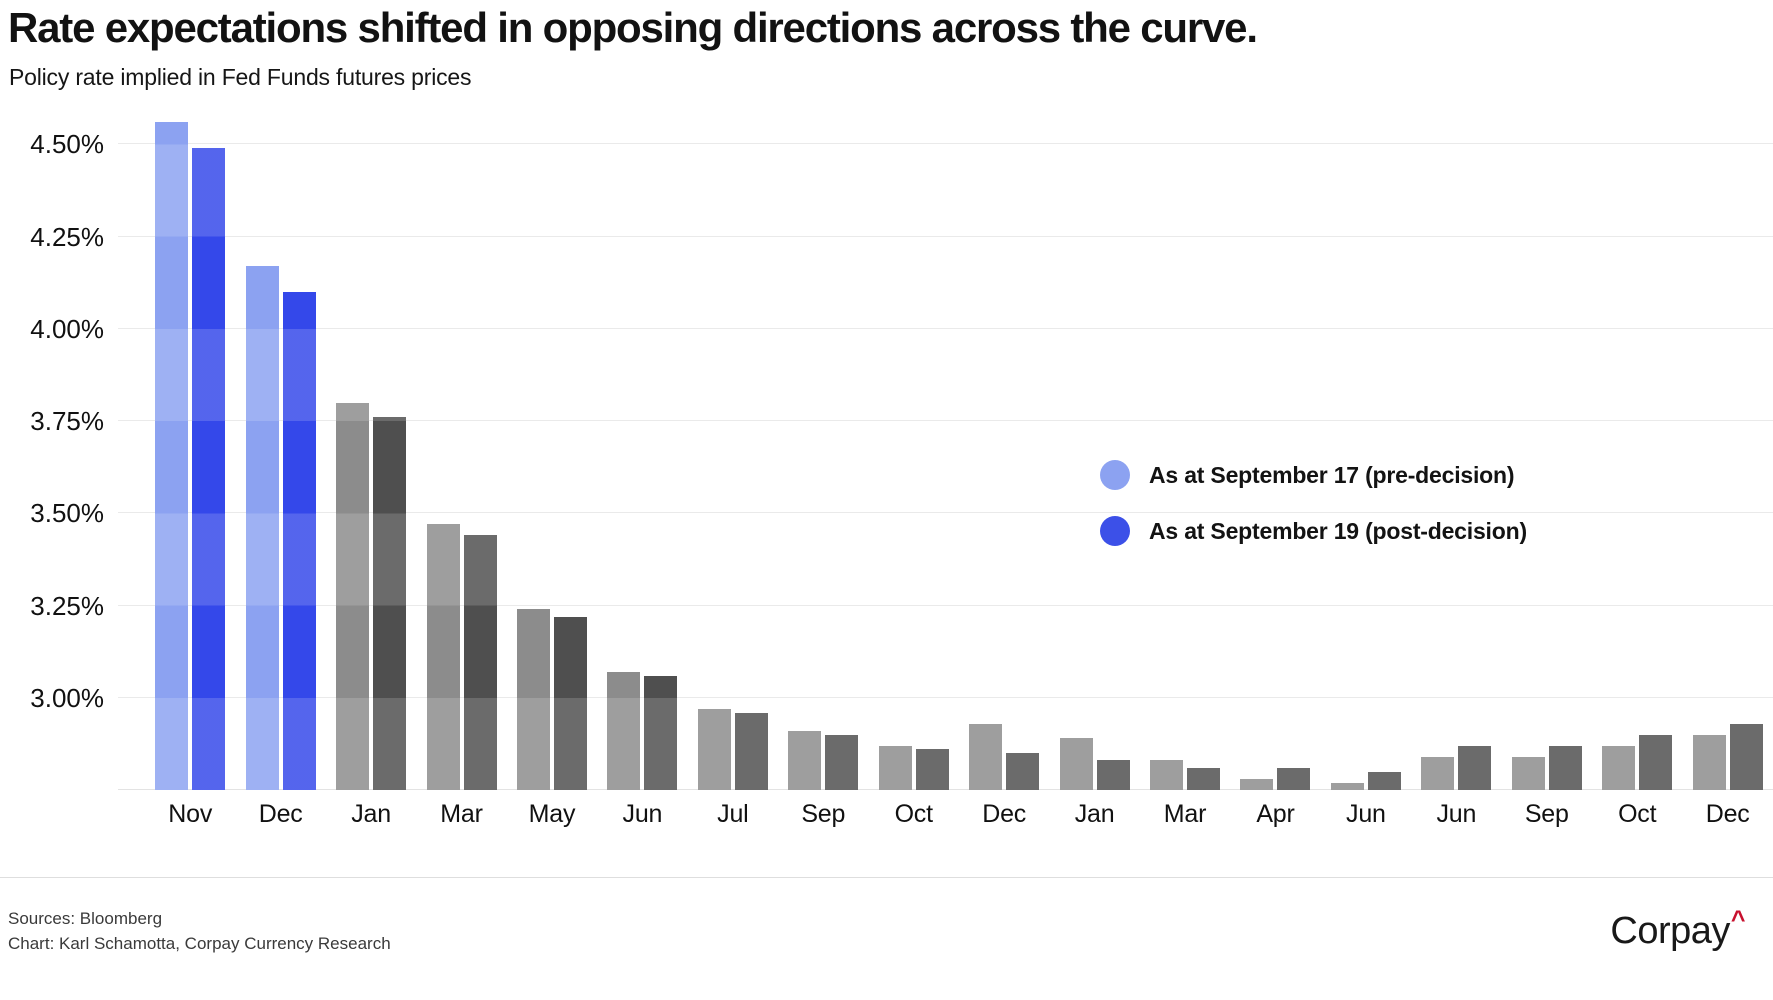 Image resolution: width=1773 pixels, height=1000 pixels. What do you see at coordinates (1738, 920) in the screenshot?
I see `corpay-logo-caret: ^` at bounding box center [1738, 920].